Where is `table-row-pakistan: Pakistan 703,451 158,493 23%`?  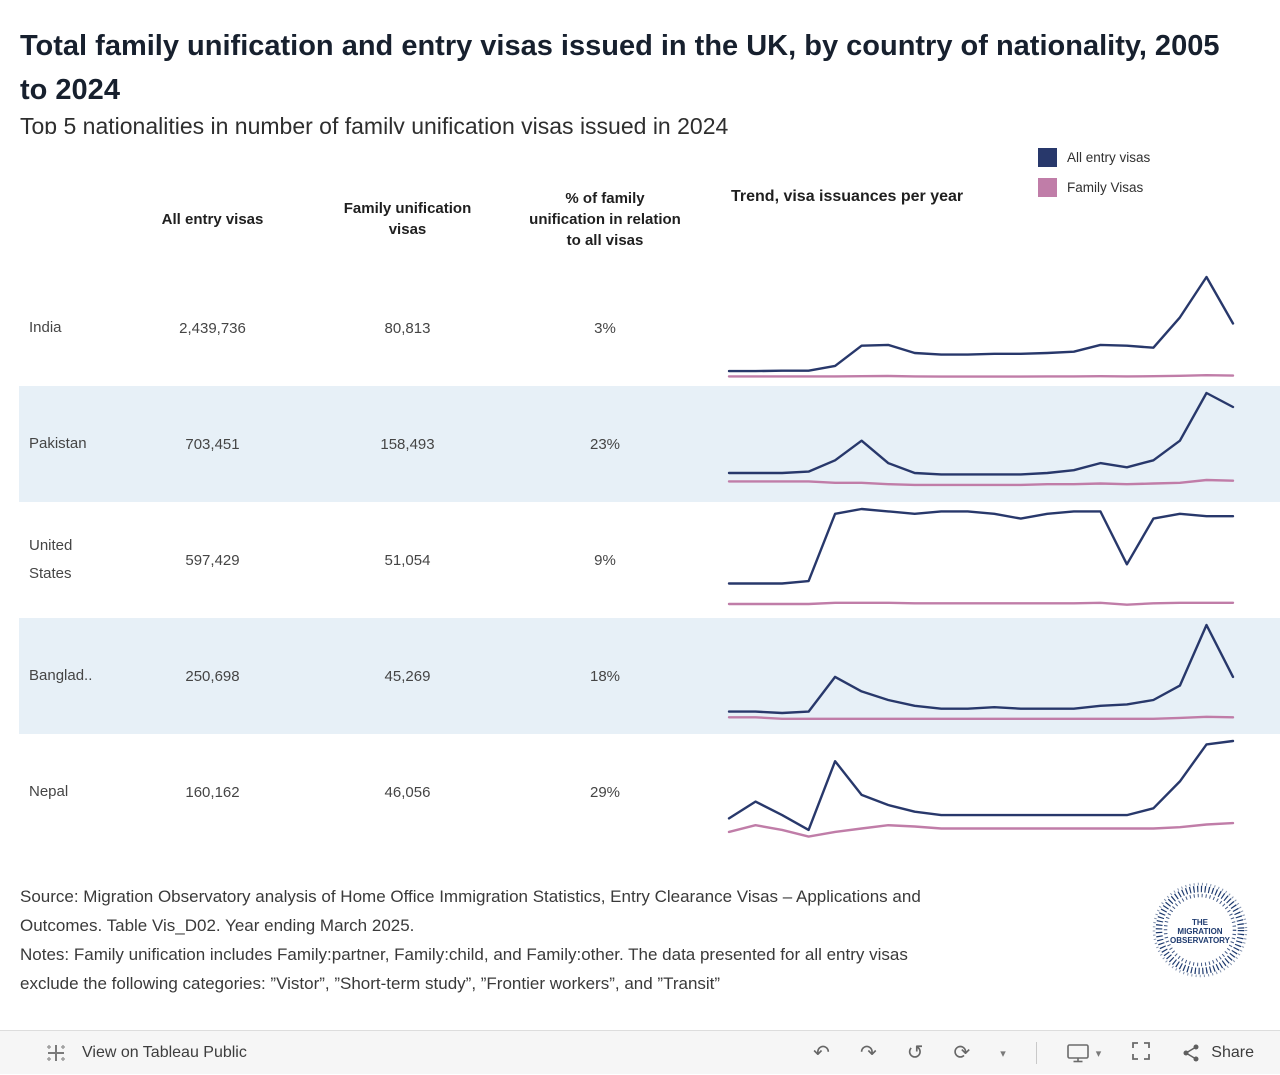 table-row-pakistan: Pakistan 703,451 158,493 23% is located at coordinates (649, 444).